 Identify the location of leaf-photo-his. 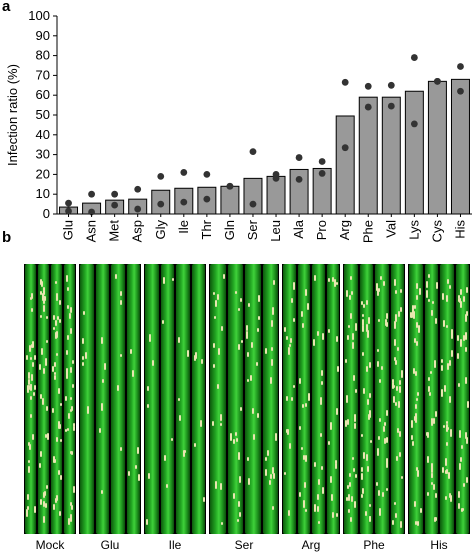
(439, 399).